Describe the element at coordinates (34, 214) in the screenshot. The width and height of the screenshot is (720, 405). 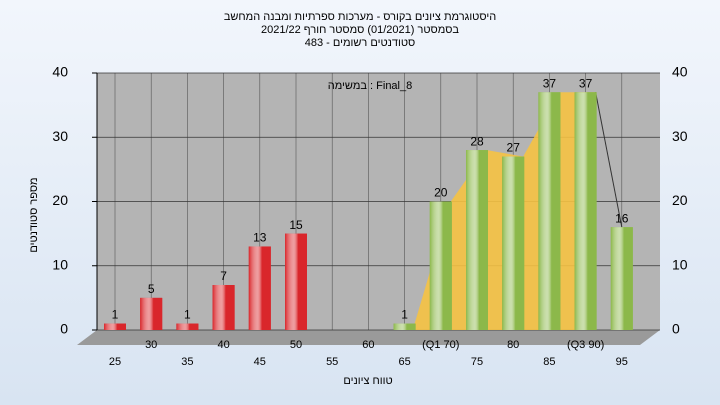
I see `y-axis-label: מספר סטודנטים` at that location.